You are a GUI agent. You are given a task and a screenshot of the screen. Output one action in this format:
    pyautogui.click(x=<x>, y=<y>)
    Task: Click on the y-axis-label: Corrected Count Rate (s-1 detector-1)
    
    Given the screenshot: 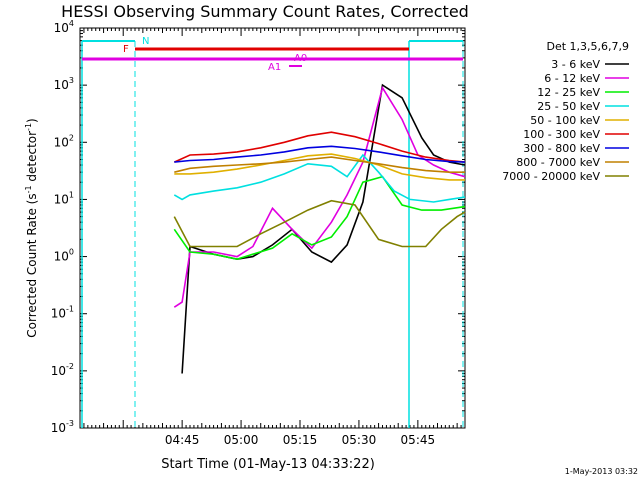 What is the action you would take?
    pyautogui.click(x=31, y=227)
    